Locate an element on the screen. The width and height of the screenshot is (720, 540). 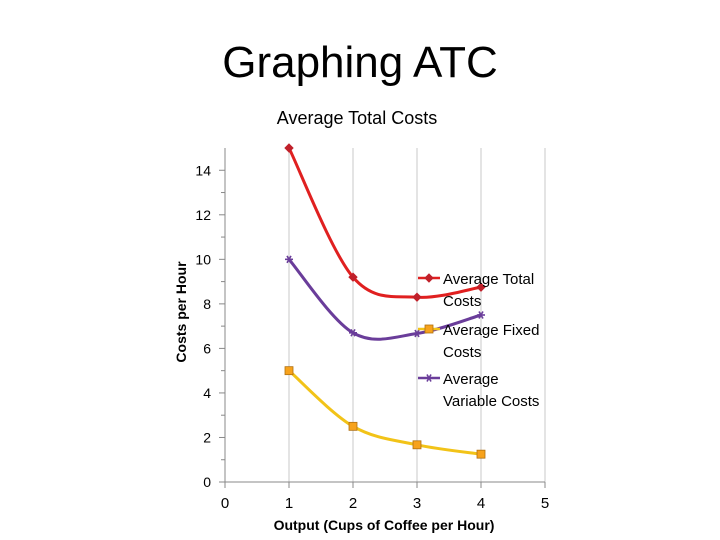
slide-title: Graphing ATC is located at coordinates (360, 62).